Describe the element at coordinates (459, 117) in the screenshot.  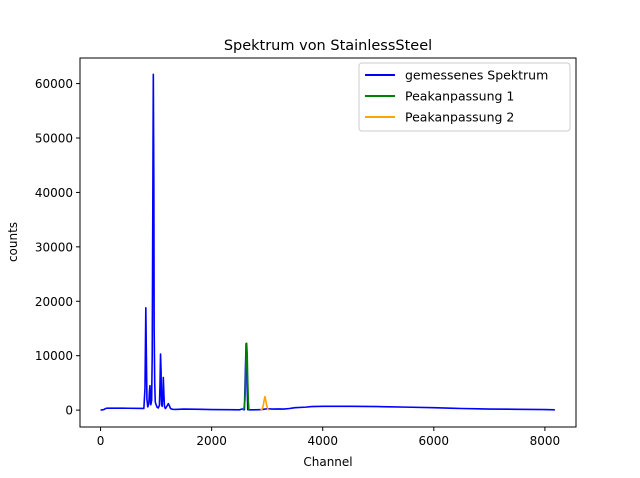
I see `legend-label-3: Peakanpassung 2` at that location.